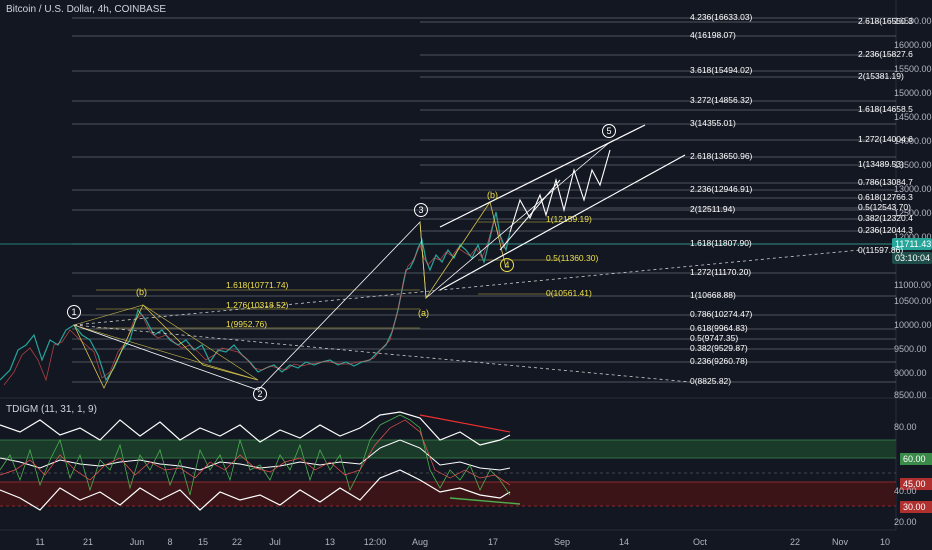  What do you see at coordinates (255, 428) in the screenshot?
I see `indicator-upper-band` at bounding box center [255, 428].